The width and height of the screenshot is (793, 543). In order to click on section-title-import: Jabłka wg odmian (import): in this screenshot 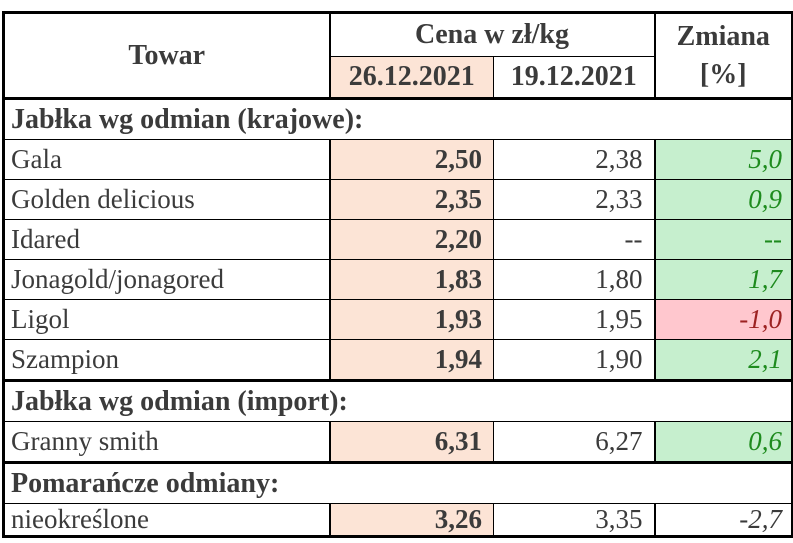, I will do `click(398, 400)`.